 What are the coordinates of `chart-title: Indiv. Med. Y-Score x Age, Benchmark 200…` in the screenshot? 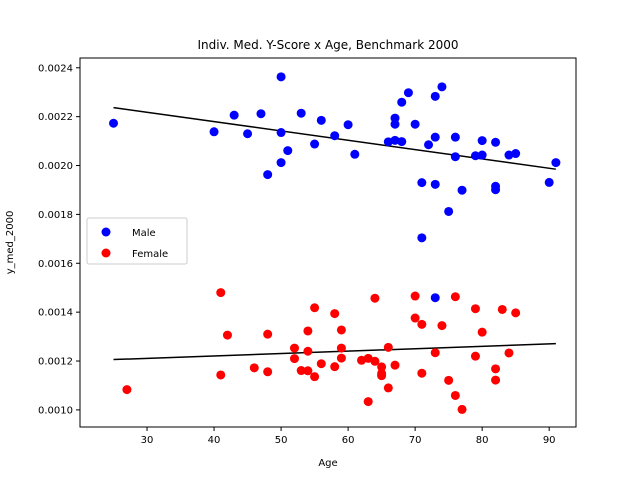 It's located at (328, 45).